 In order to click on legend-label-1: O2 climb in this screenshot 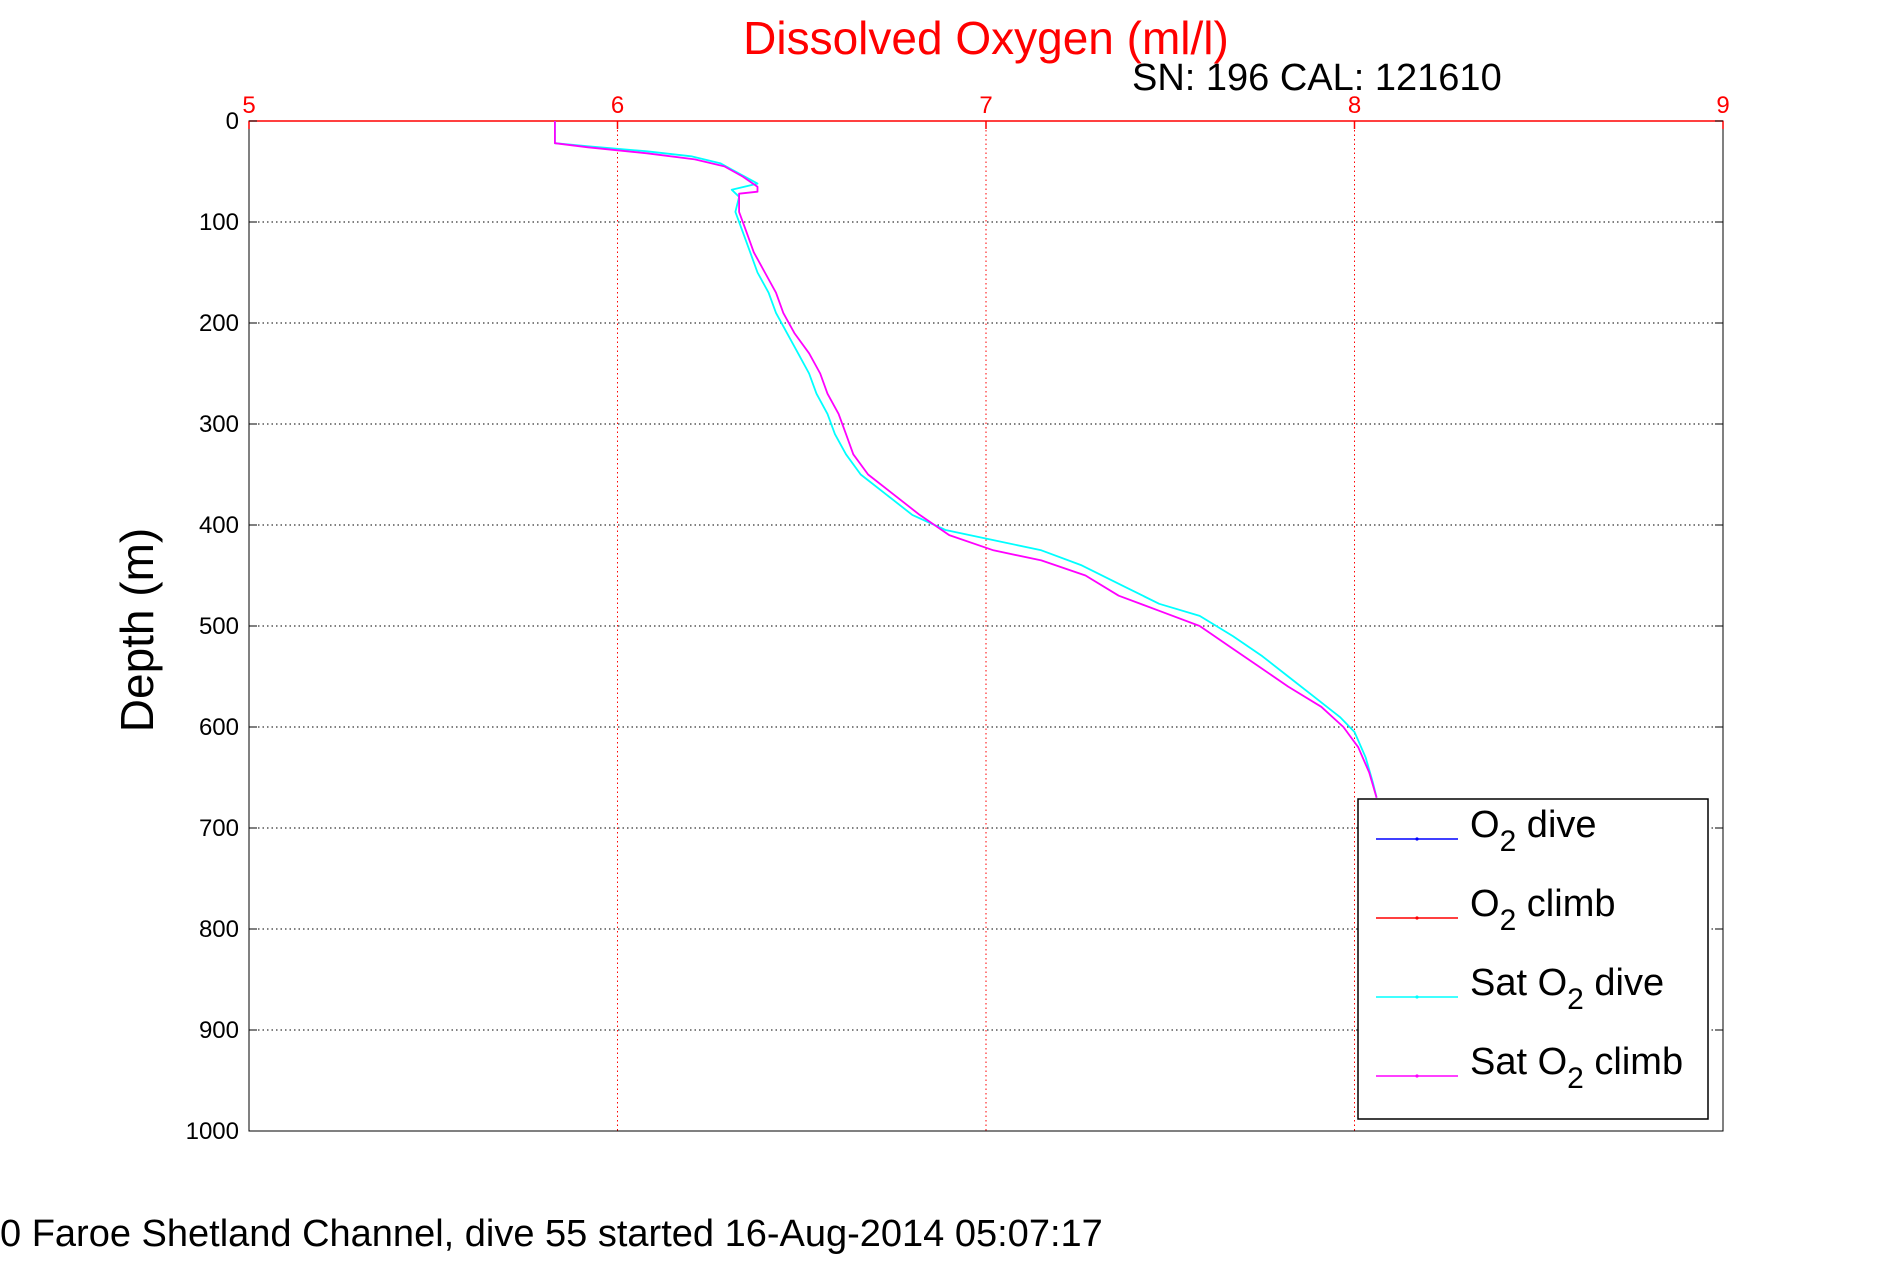, I will do `click(1542, 910)`.